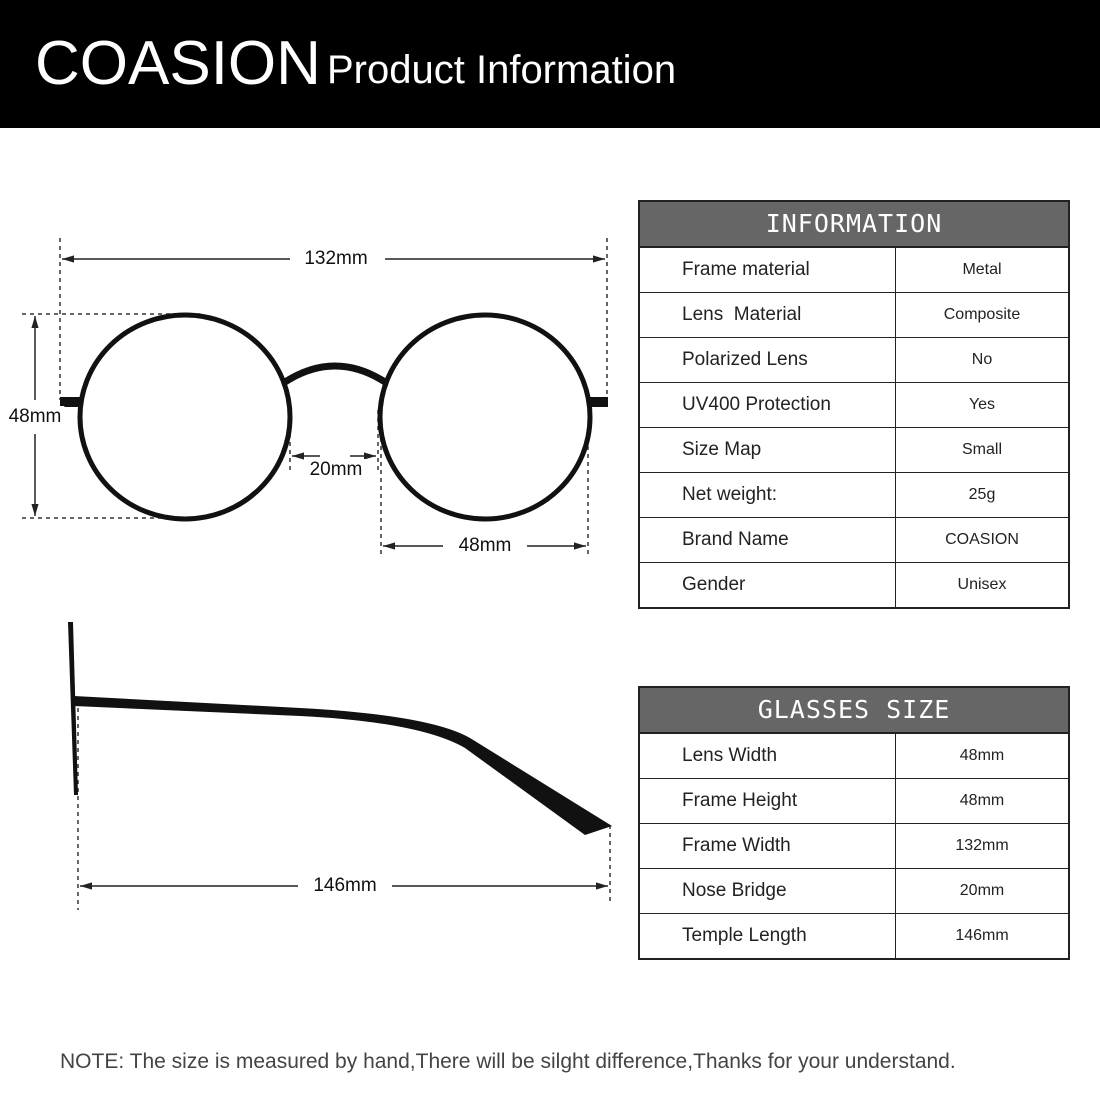  I want to click on row-value: 25g, so click(982, 494).